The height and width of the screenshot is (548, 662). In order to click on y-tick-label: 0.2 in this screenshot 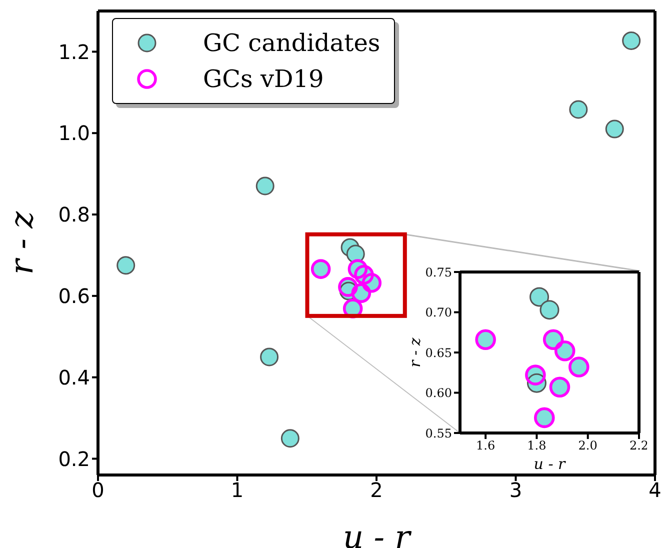, I will do `click(74, 458)`.